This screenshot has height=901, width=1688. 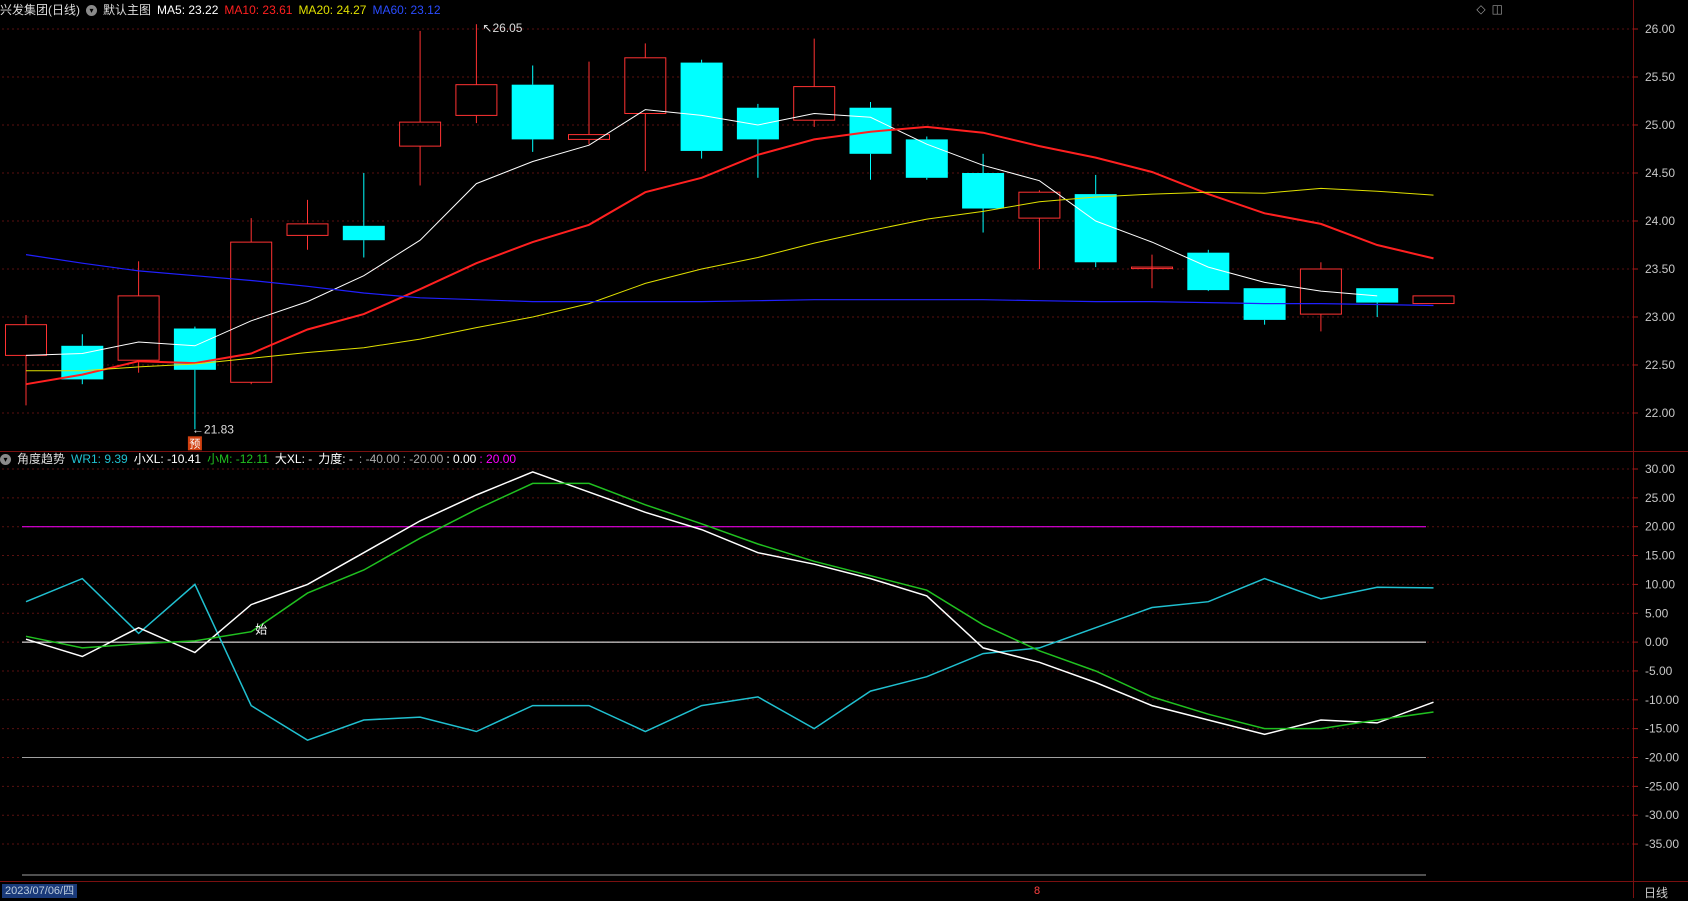 What do you see at coordinates (461, 459) in the screenshot?
I see `level-zero: : 0.00` at bounding box center [461, 459].